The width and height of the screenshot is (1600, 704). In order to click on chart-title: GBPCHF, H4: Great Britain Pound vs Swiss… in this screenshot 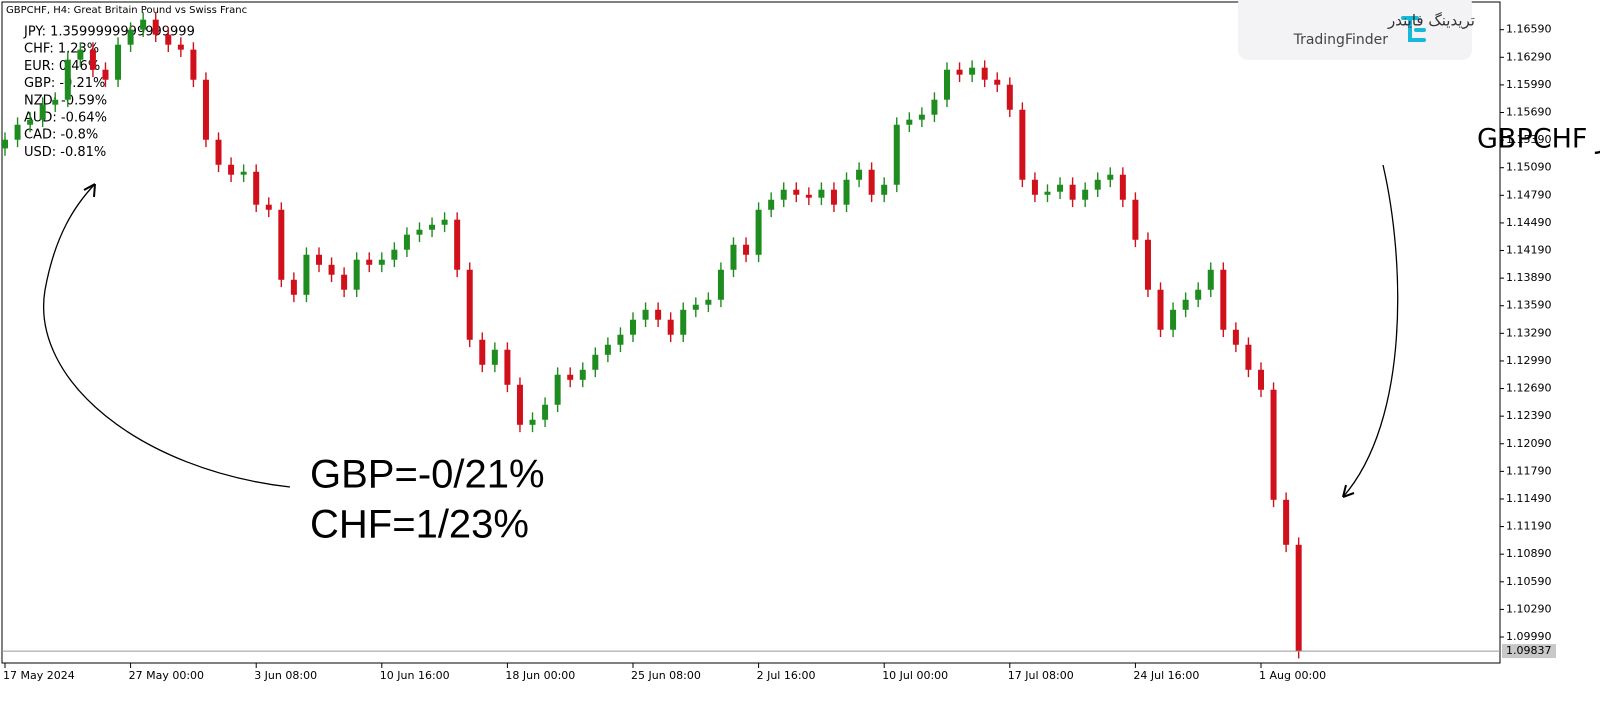, I will do `click(126, 10)`.